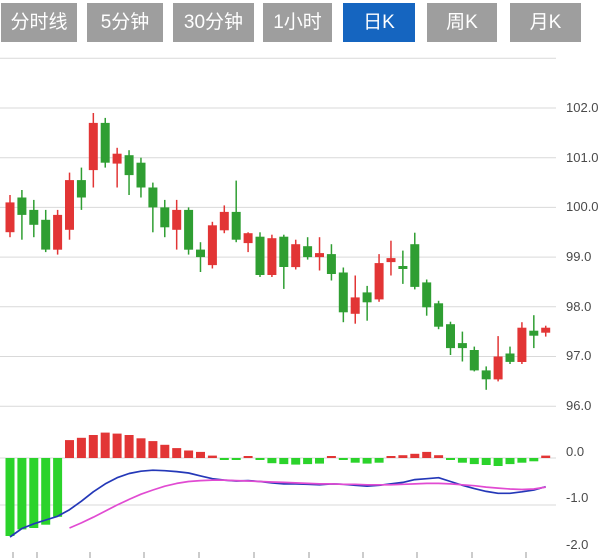 The width and height of the screenshot is (604, 559). Describe the element at coordinates (269, 555) in the screenshot. I see `x-axis-ticks` at that location.